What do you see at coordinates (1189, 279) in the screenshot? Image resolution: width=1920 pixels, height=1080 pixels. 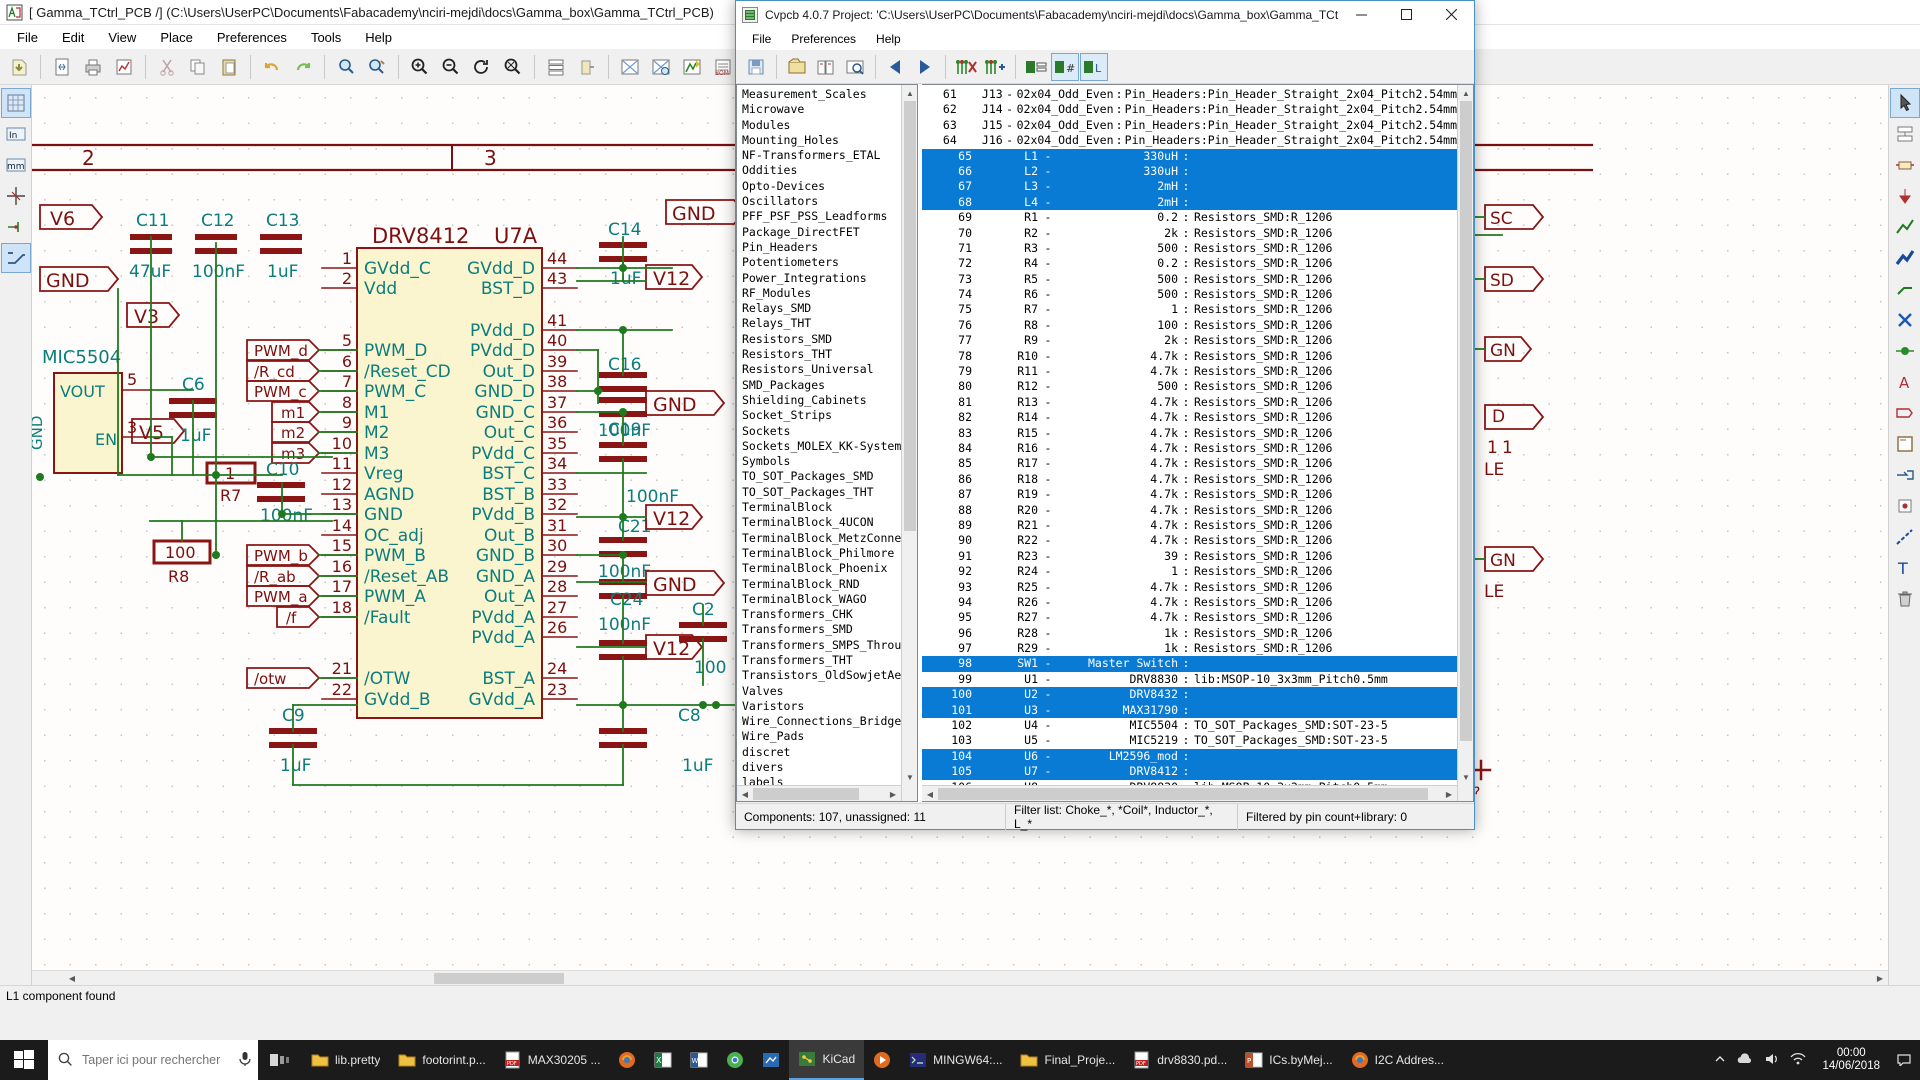 I see `component-row: 73 R5- 500: Resistors_SMD:R_1206` at bounding box center [1189, 279].